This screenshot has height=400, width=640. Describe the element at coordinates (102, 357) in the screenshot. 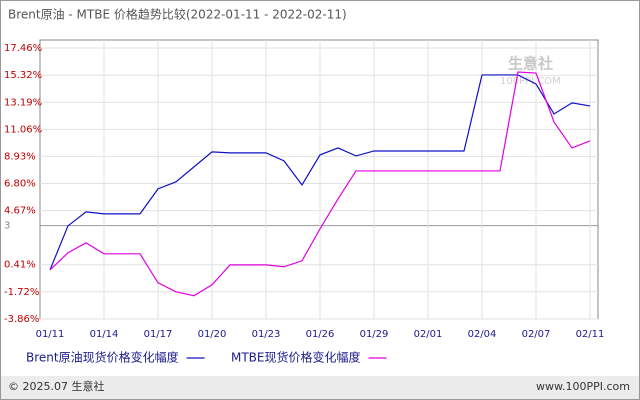

I see `legend-label: Brent原油现货价格变化幅度` at that location.